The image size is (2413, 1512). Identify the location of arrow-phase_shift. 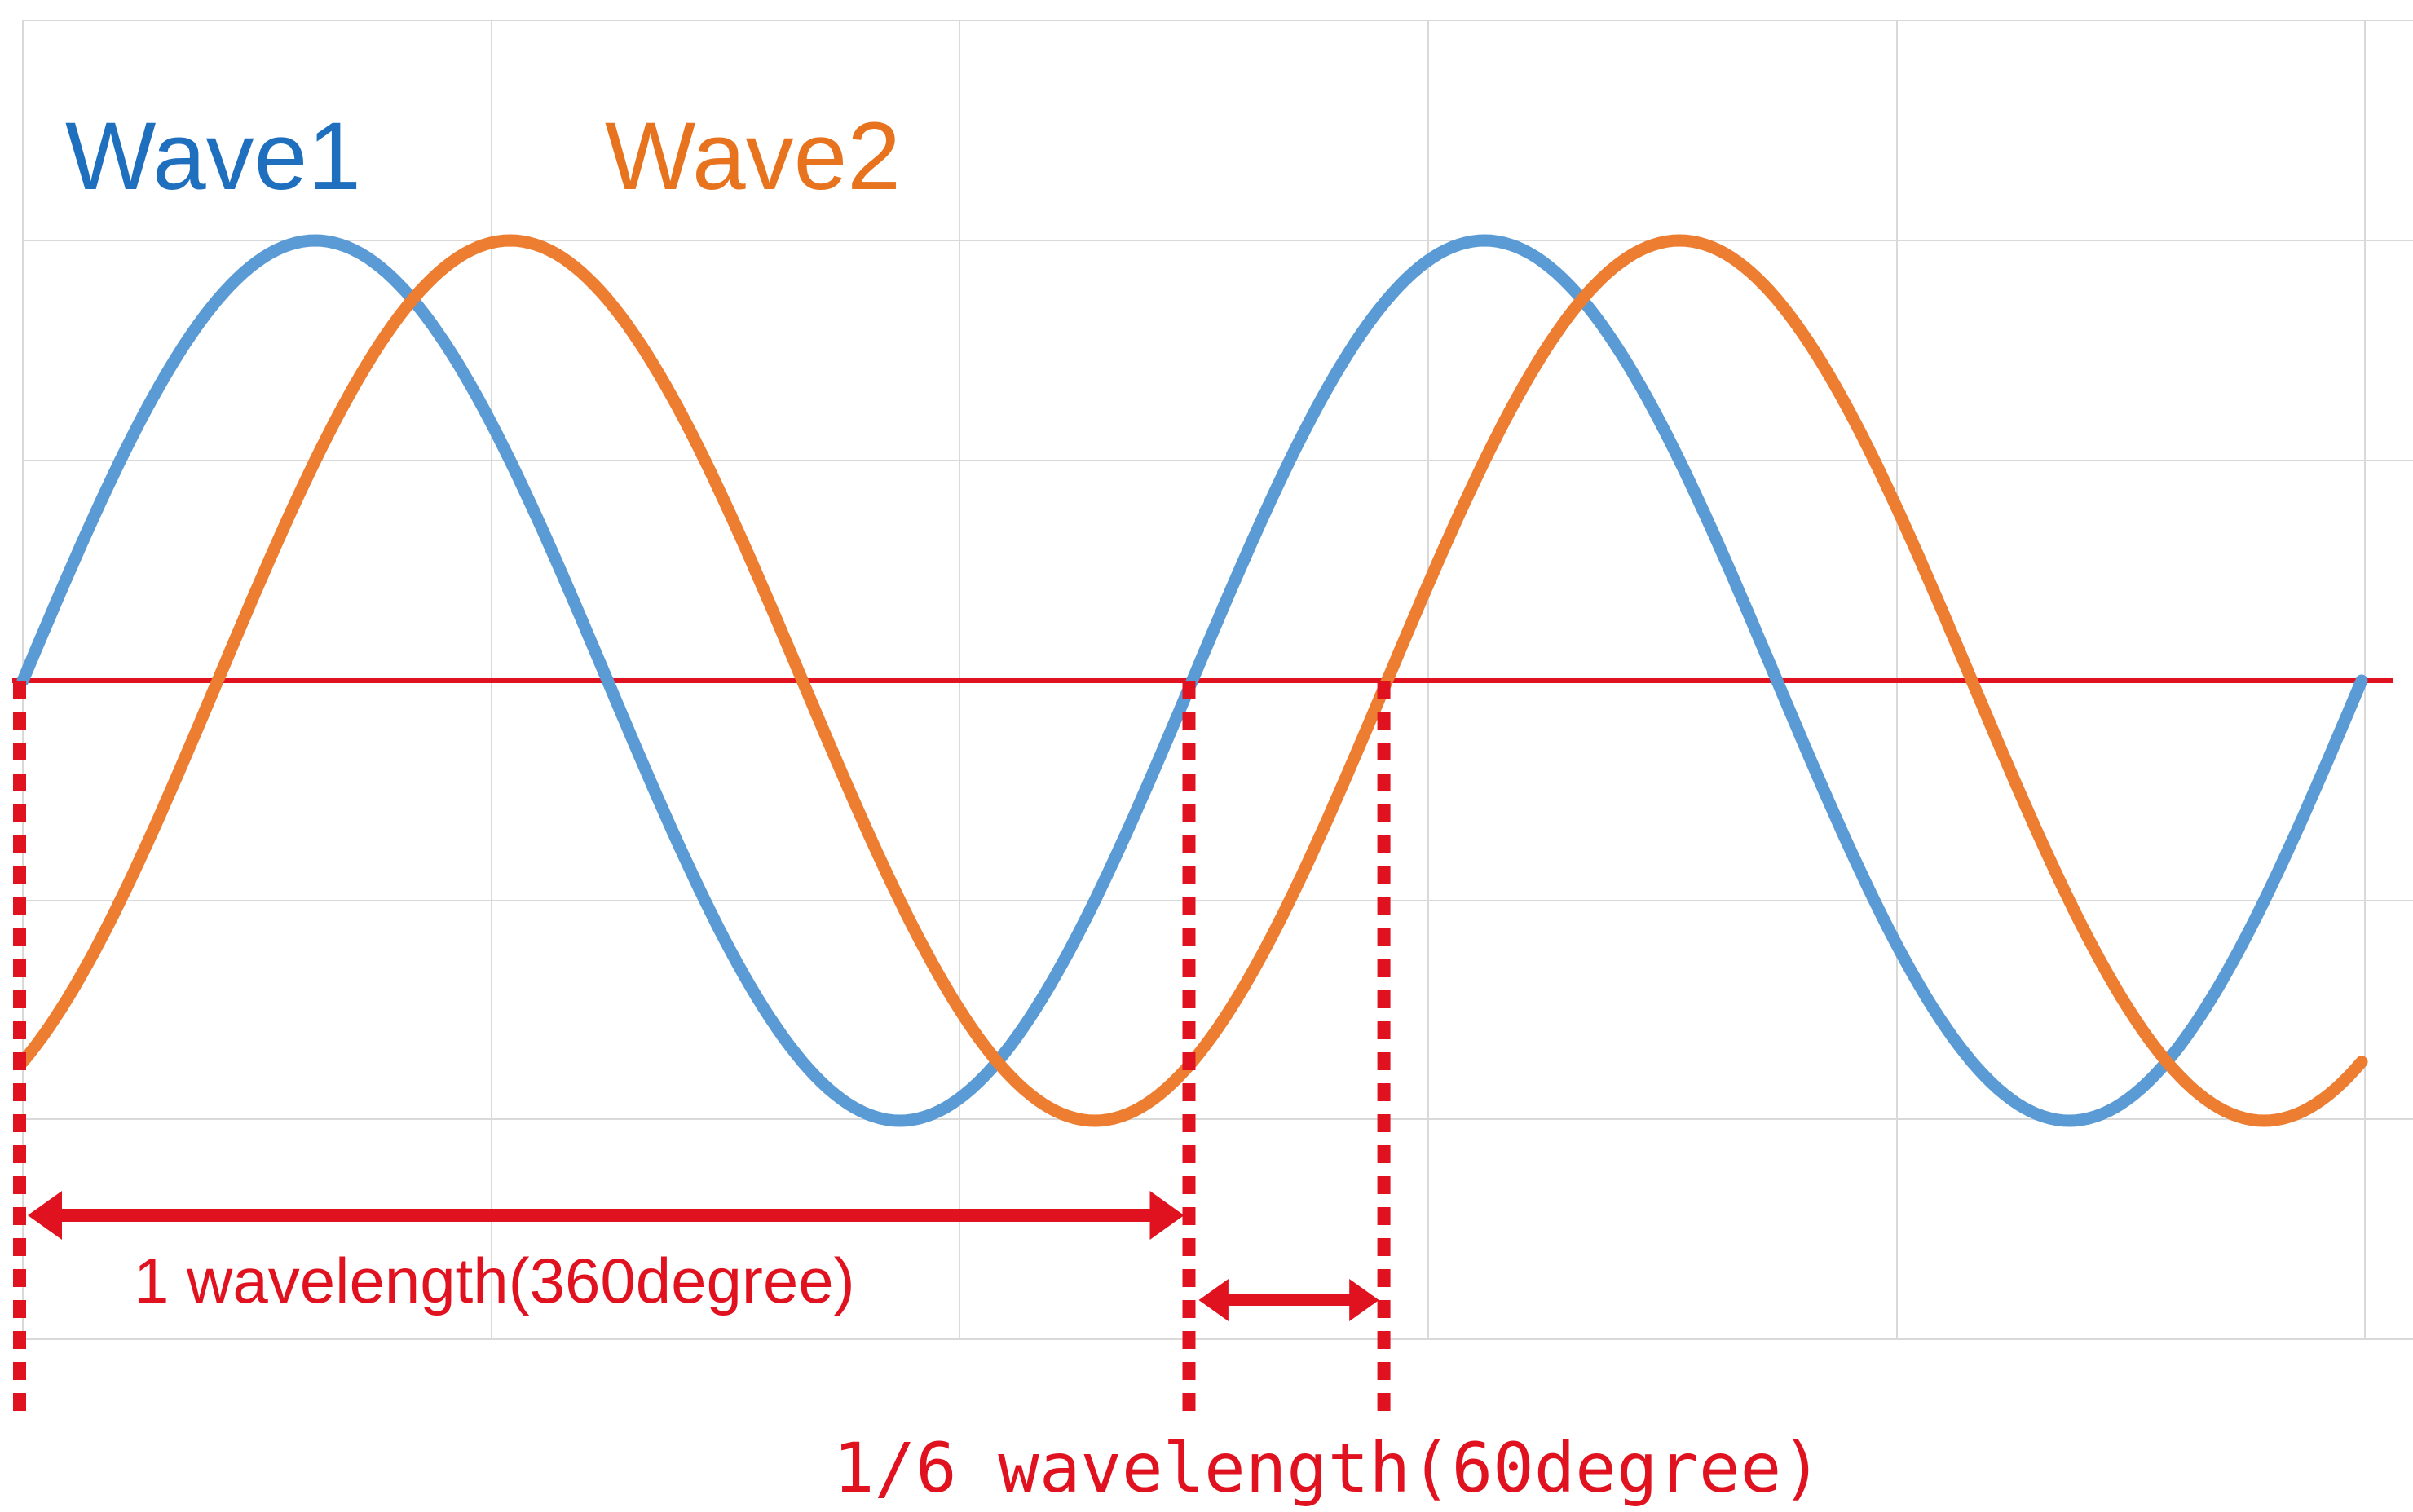
(1288, 1300).